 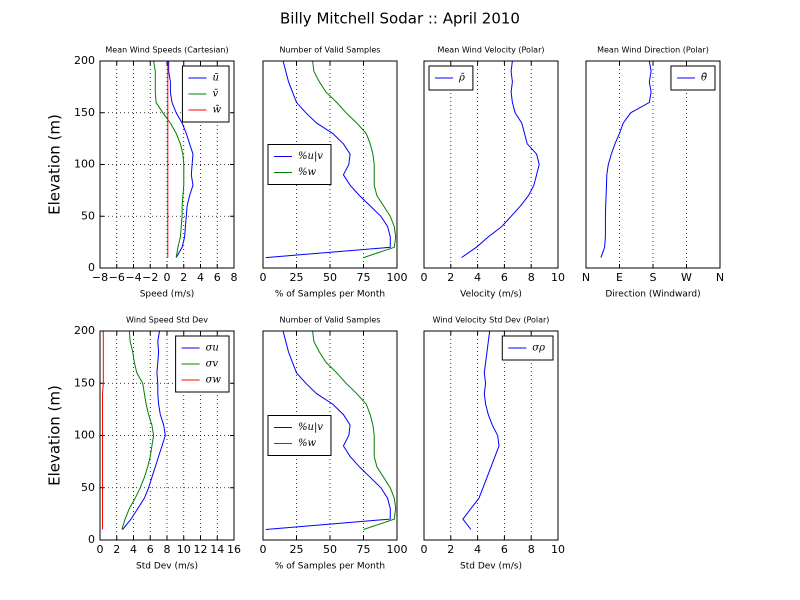 I want to click on legend-label: σv, so click(x=212, y=364).